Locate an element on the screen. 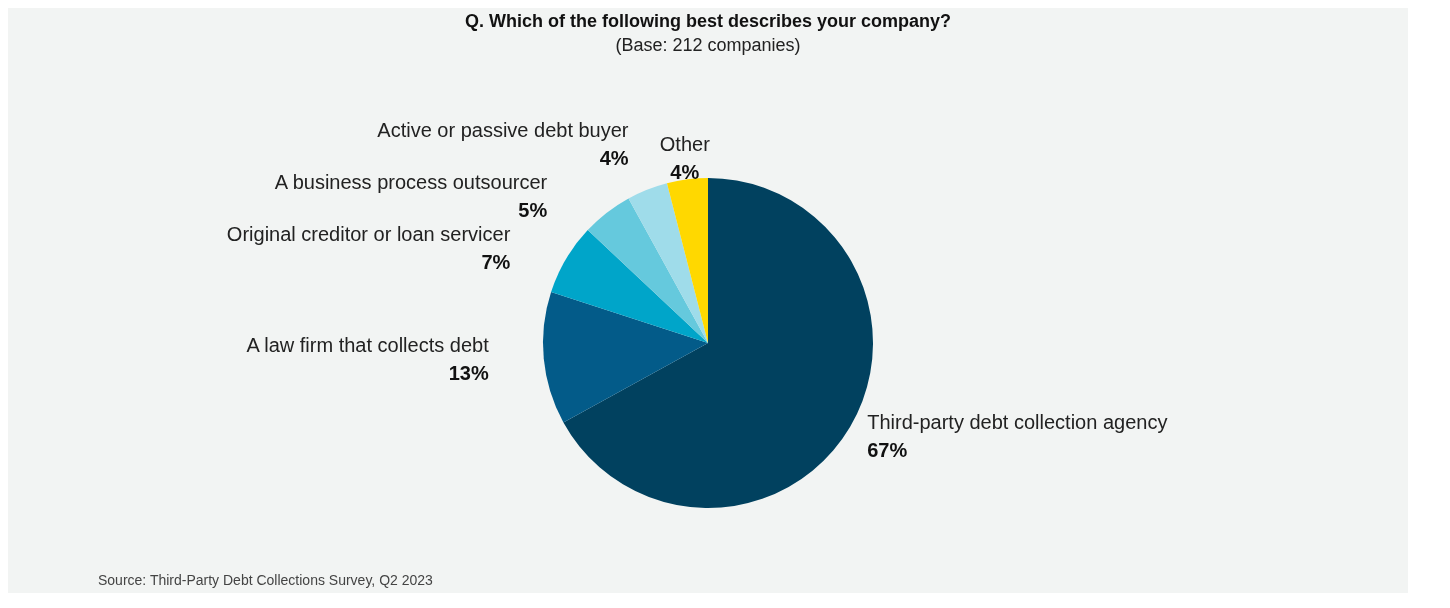  slice-label: Original creditor or loan servicer is located at coordinates (368, 233).